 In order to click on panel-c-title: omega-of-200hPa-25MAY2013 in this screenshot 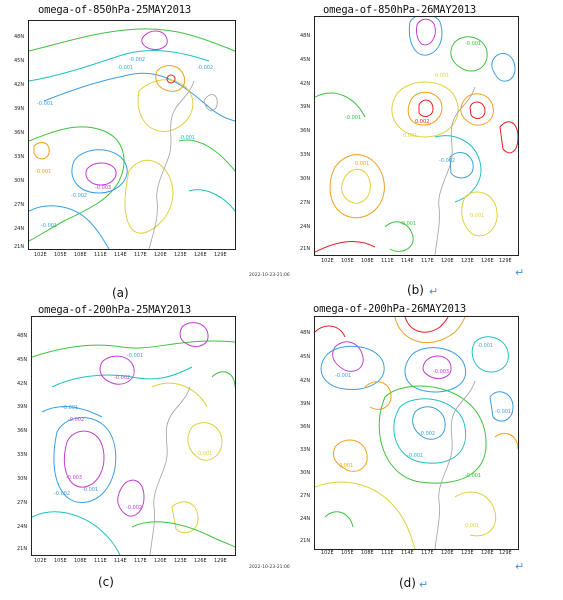, I will do `click(115, 310)`.